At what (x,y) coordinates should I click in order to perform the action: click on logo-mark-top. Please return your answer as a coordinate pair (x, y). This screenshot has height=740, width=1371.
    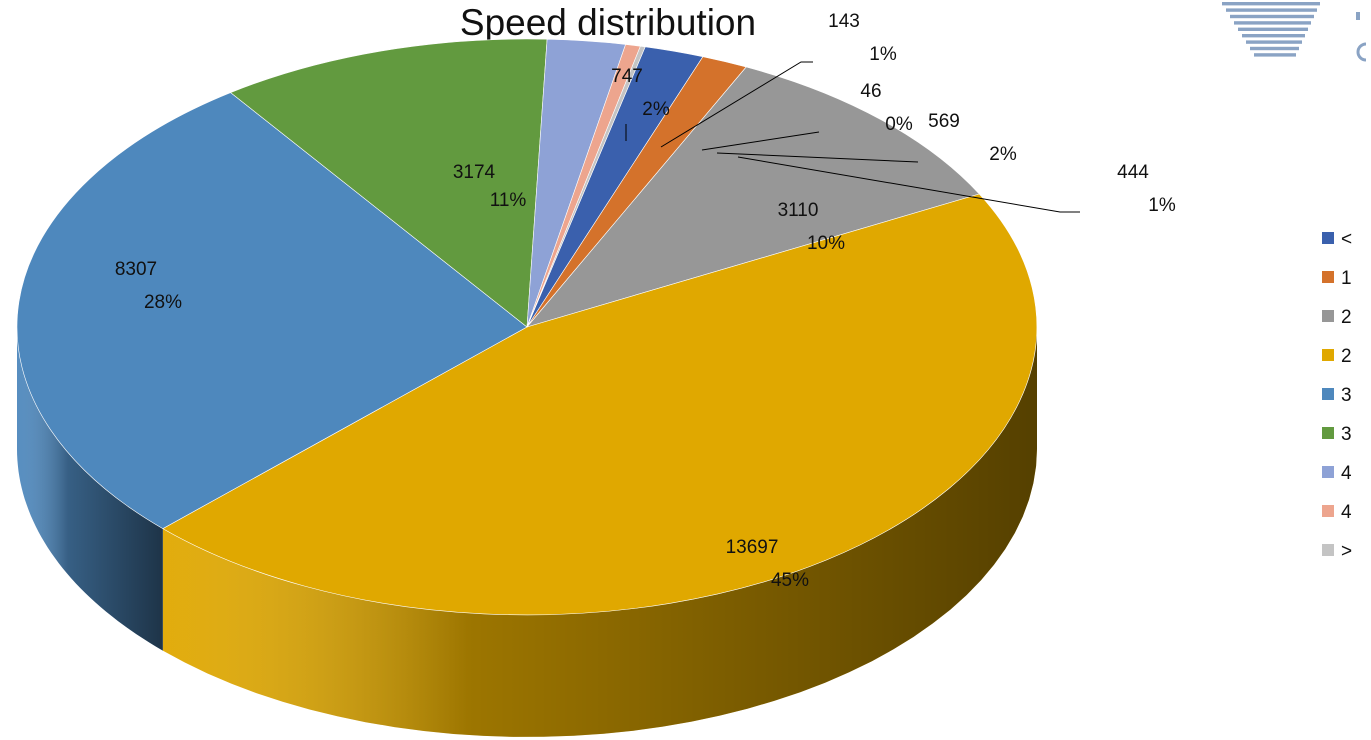
    Looking at the image, I should click on (1358, 16).